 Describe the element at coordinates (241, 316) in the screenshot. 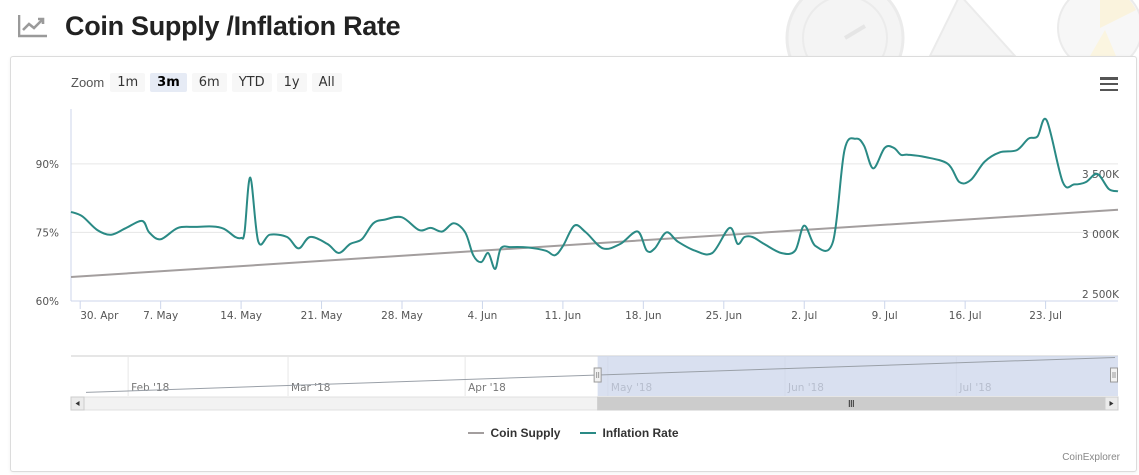

I see `x-tick-label: 14. May` at that location.